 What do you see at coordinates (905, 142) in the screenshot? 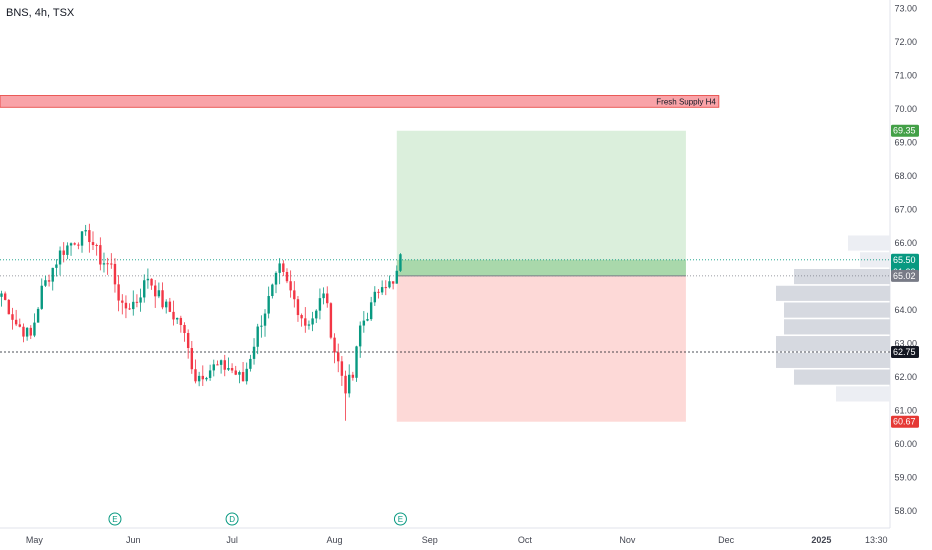
I see `price-tick-label: 69.00` at bounding box center [905, 142].